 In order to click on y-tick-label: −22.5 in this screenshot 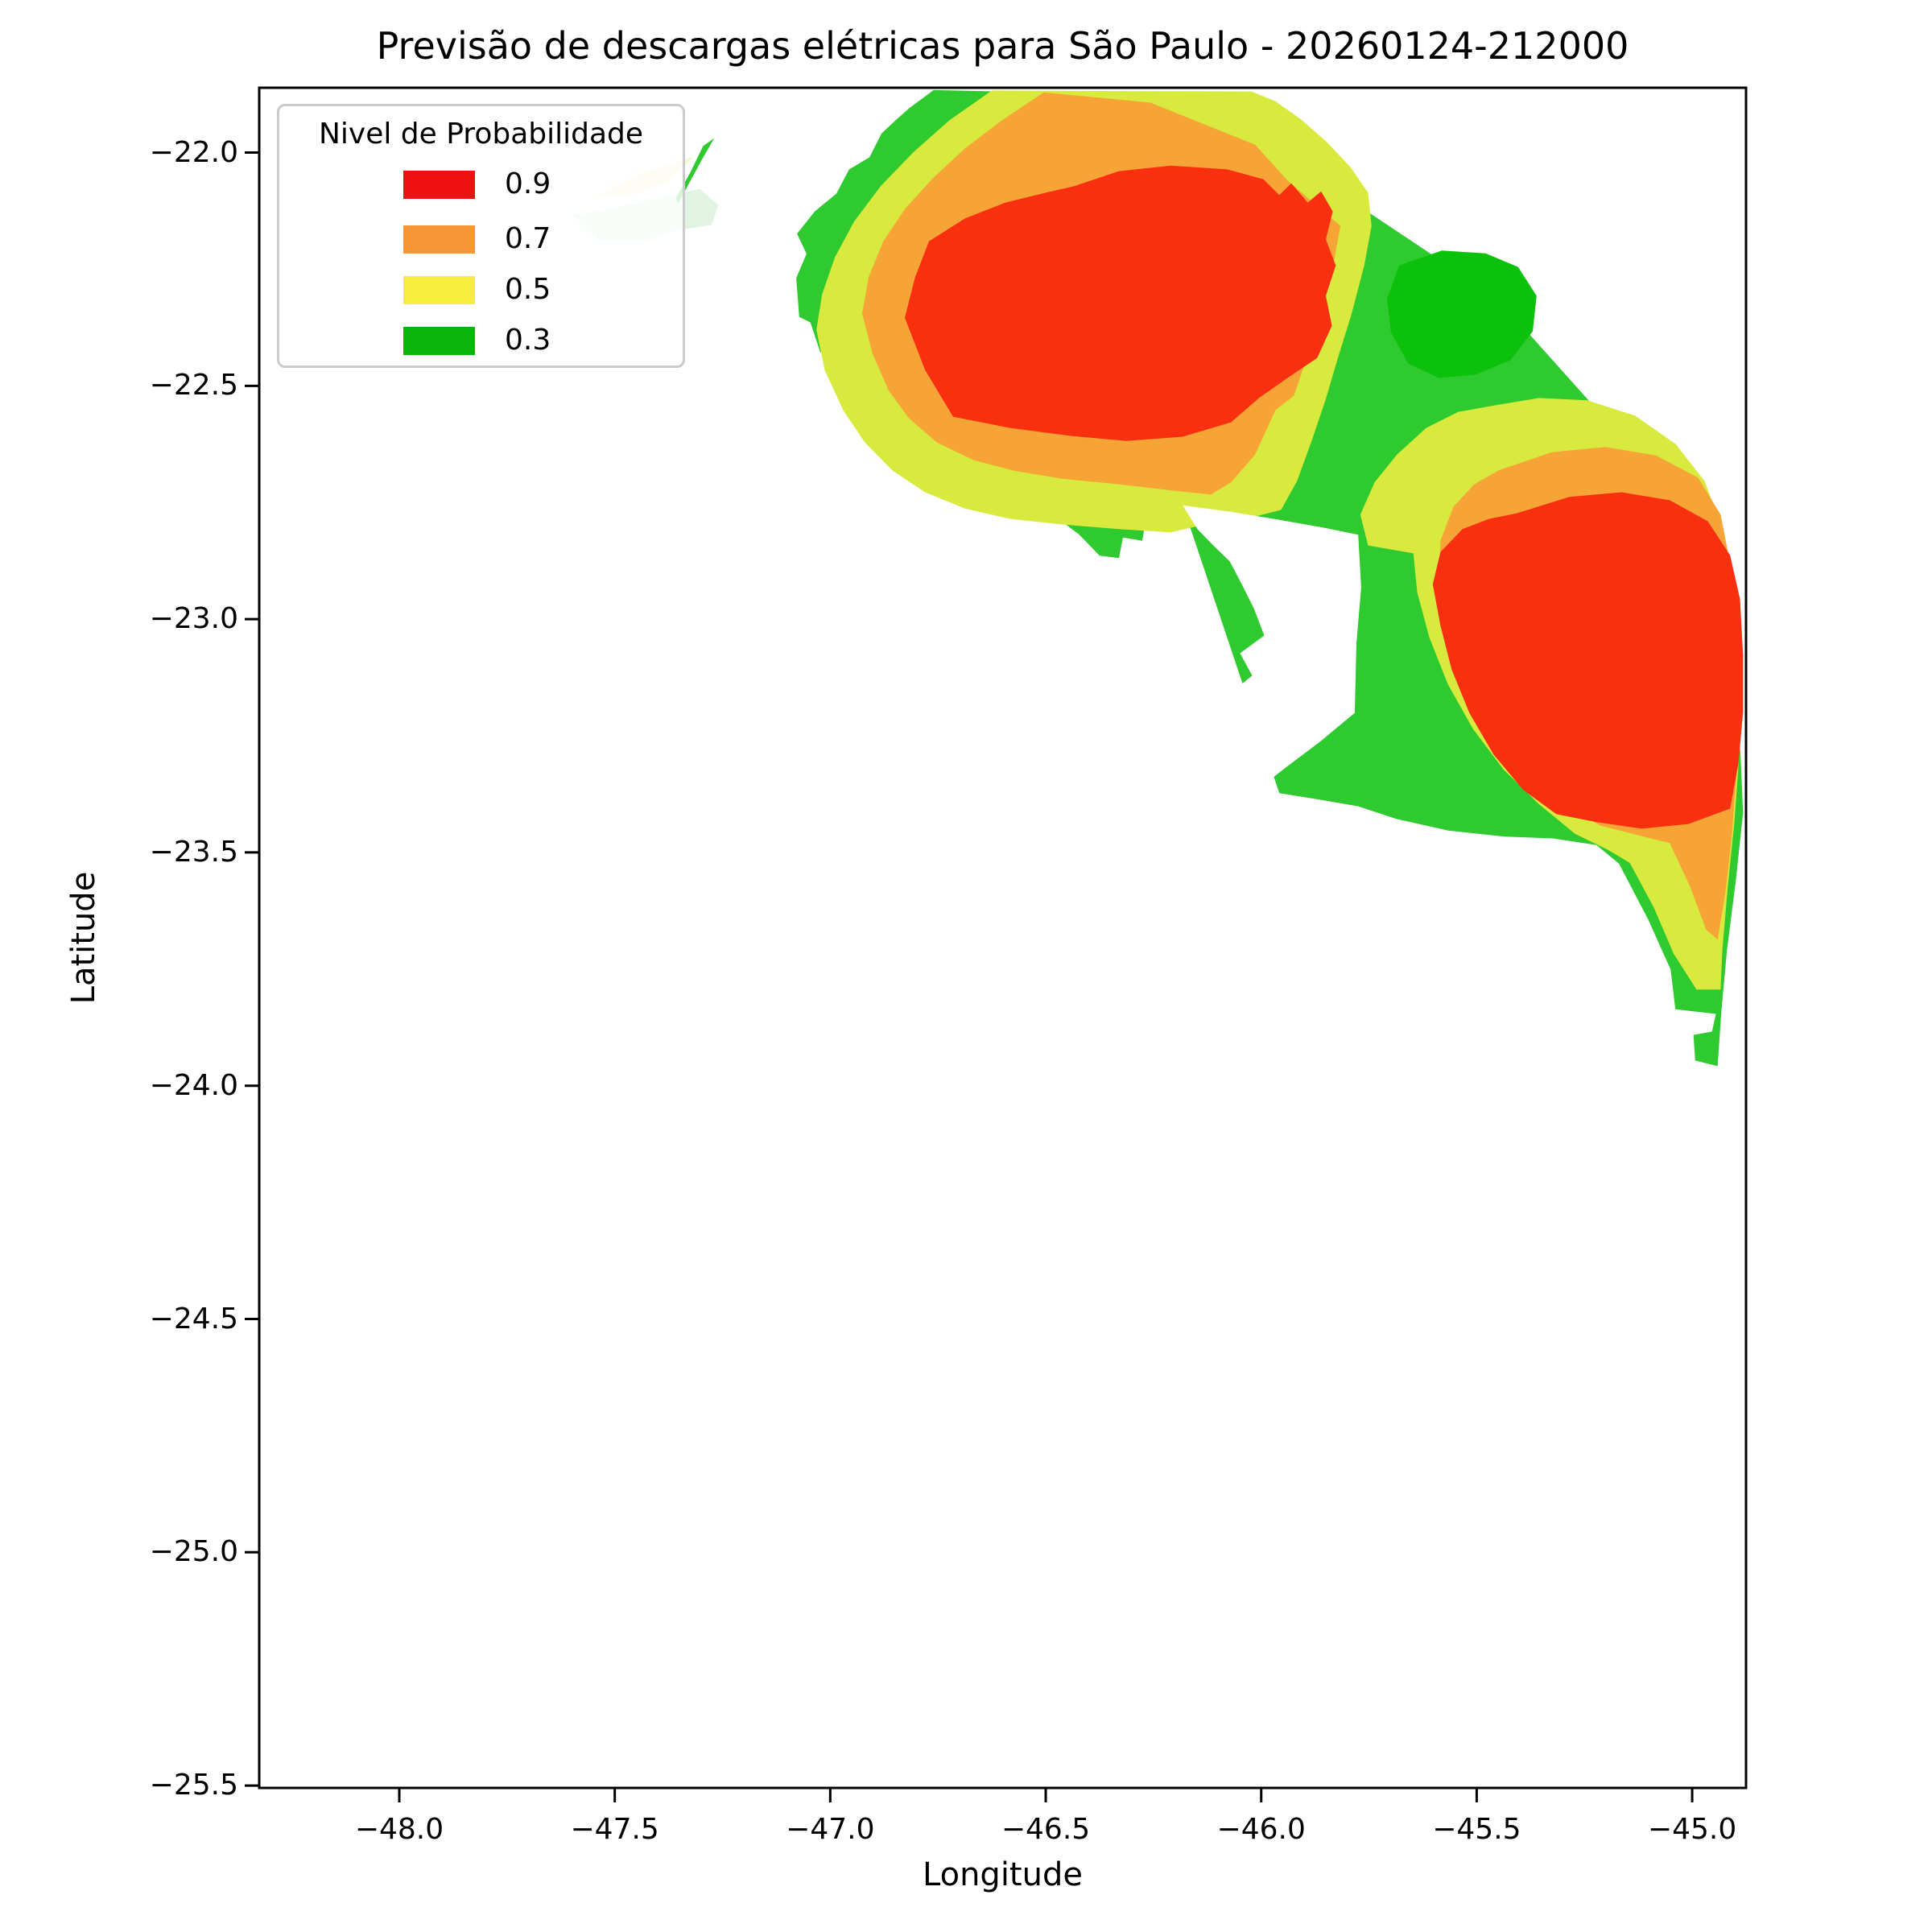, I will do `click(193, 385)`.